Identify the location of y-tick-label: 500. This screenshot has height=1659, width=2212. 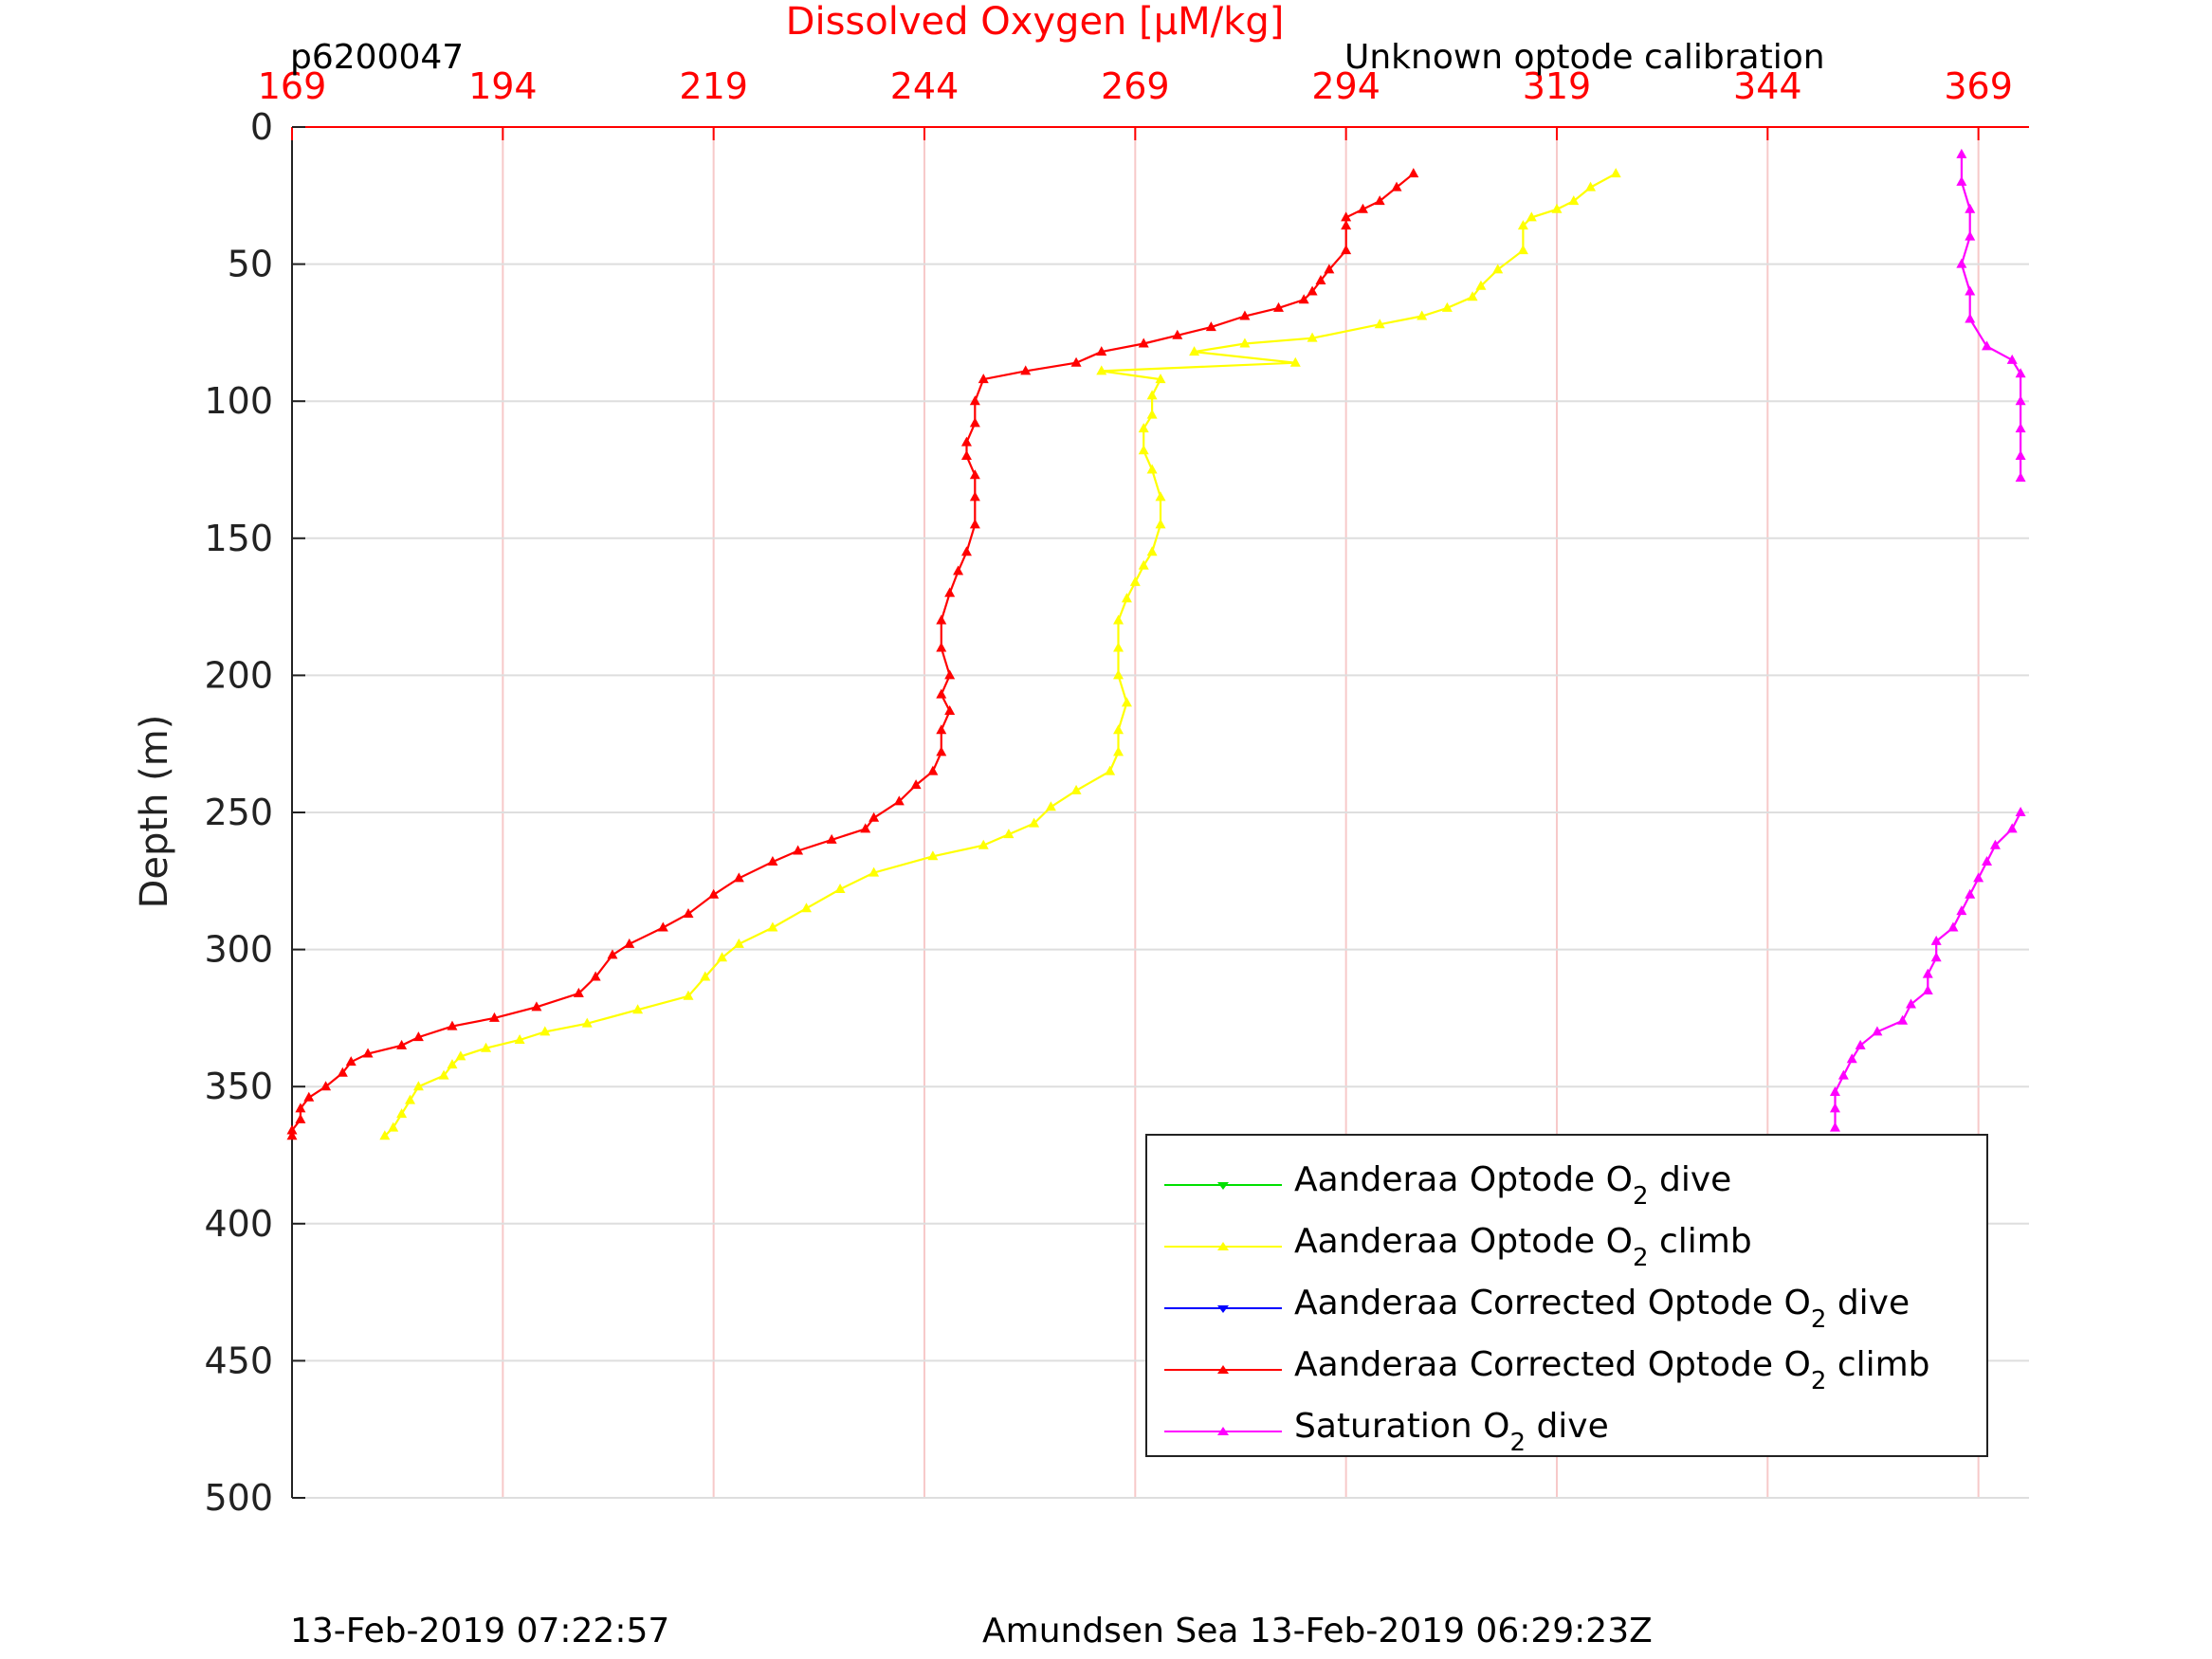
(238, 1498).